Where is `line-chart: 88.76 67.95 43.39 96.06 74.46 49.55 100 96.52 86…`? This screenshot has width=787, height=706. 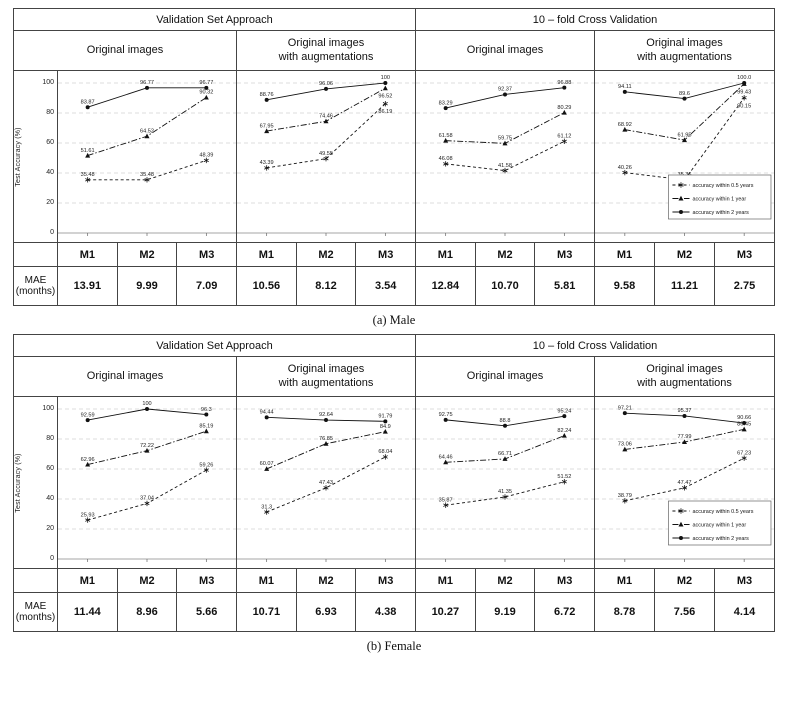
line-chart: 88.76 67.95 43.39 96.06 74.46 49.55 100 96.52 86… is located at coordinates (326, 155).